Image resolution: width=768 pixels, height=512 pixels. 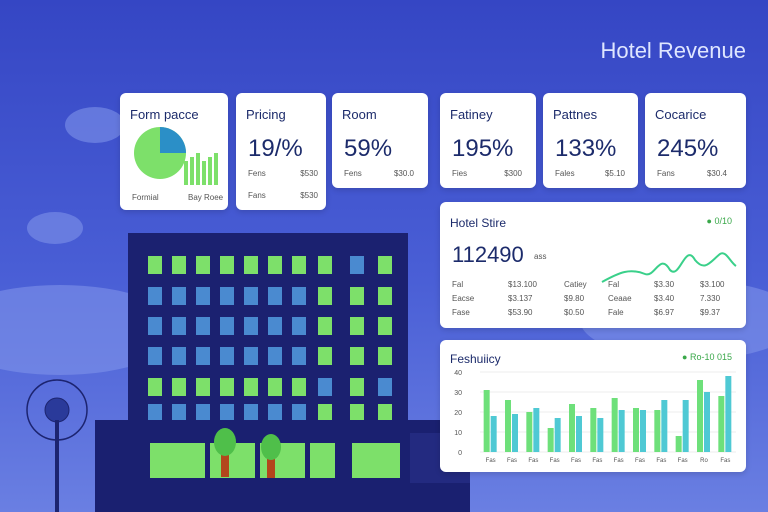 What do you see at coordinates (173, 140) in the screenshot?
I see `pie-slice` at bounding box center [173, 140].